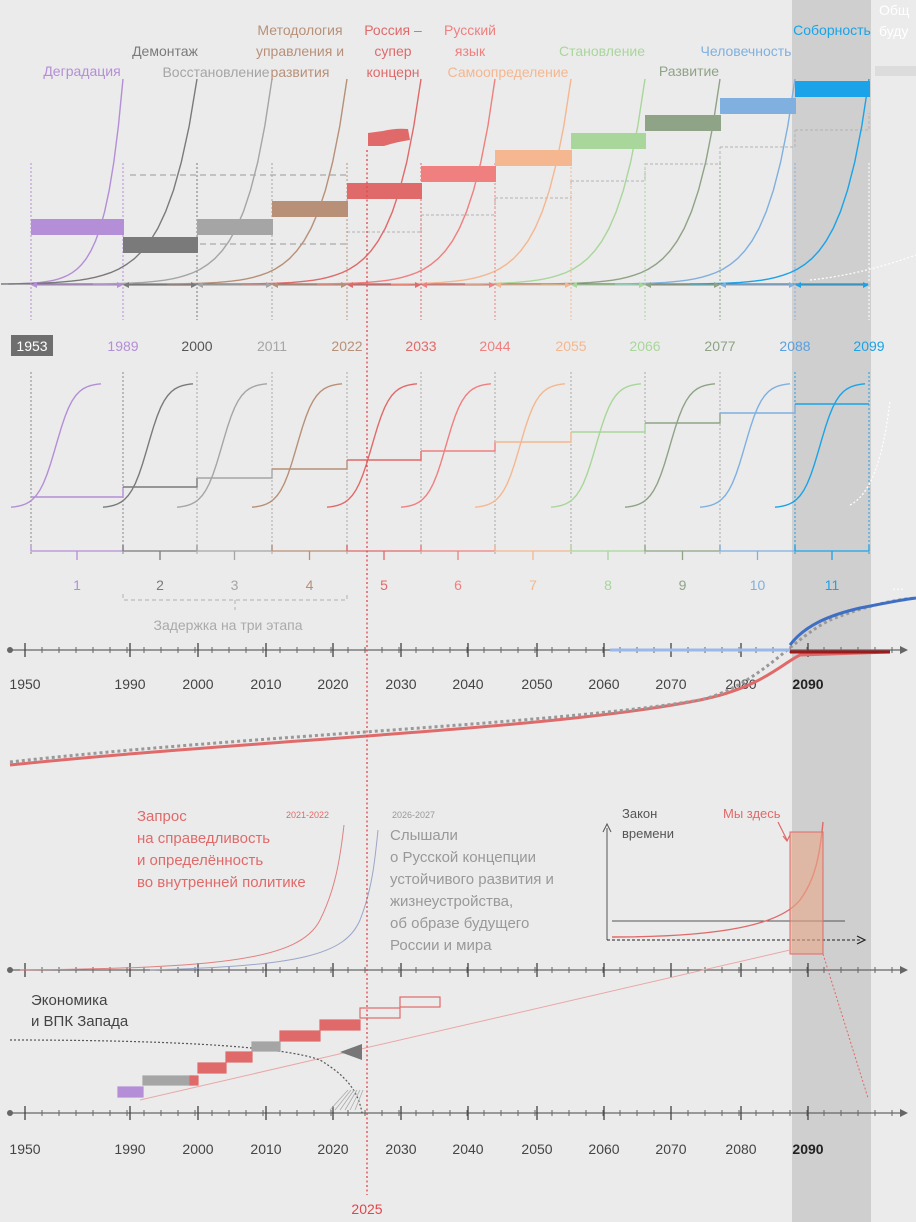  Describe the element at coordinates (420, 346) in the screenshot. I see `stage-year-label: 2033` at that location.